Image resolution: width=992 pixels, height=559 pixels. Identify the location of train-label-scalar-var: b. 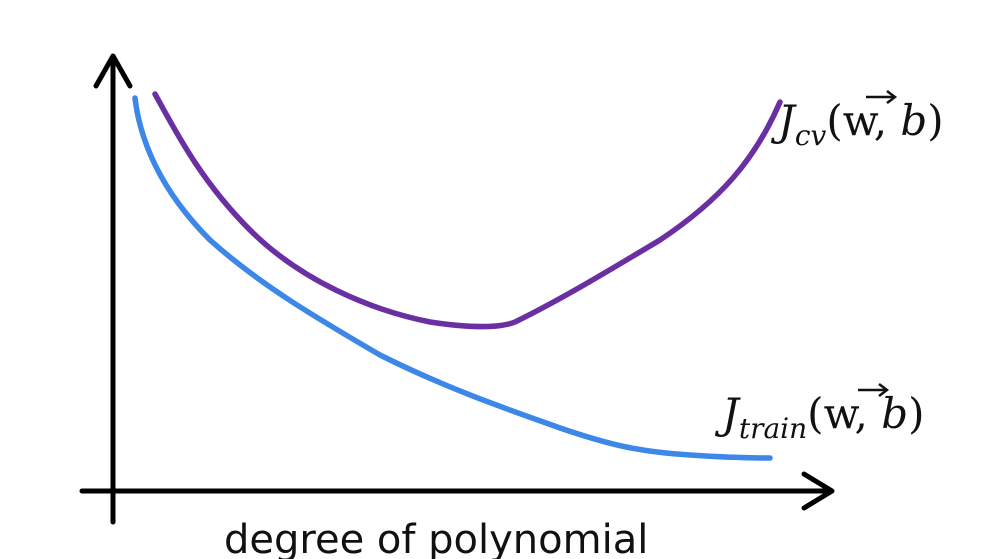
(894, 413).